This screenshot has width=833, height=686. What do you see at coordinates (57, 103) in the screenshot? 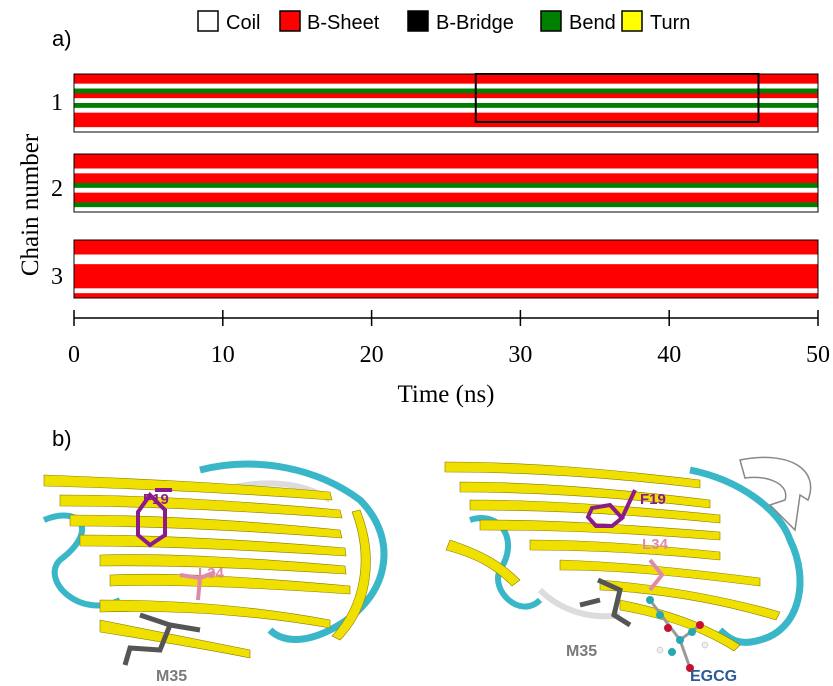
I see `chain-label-1: 1` at bounding box center [57, 103].